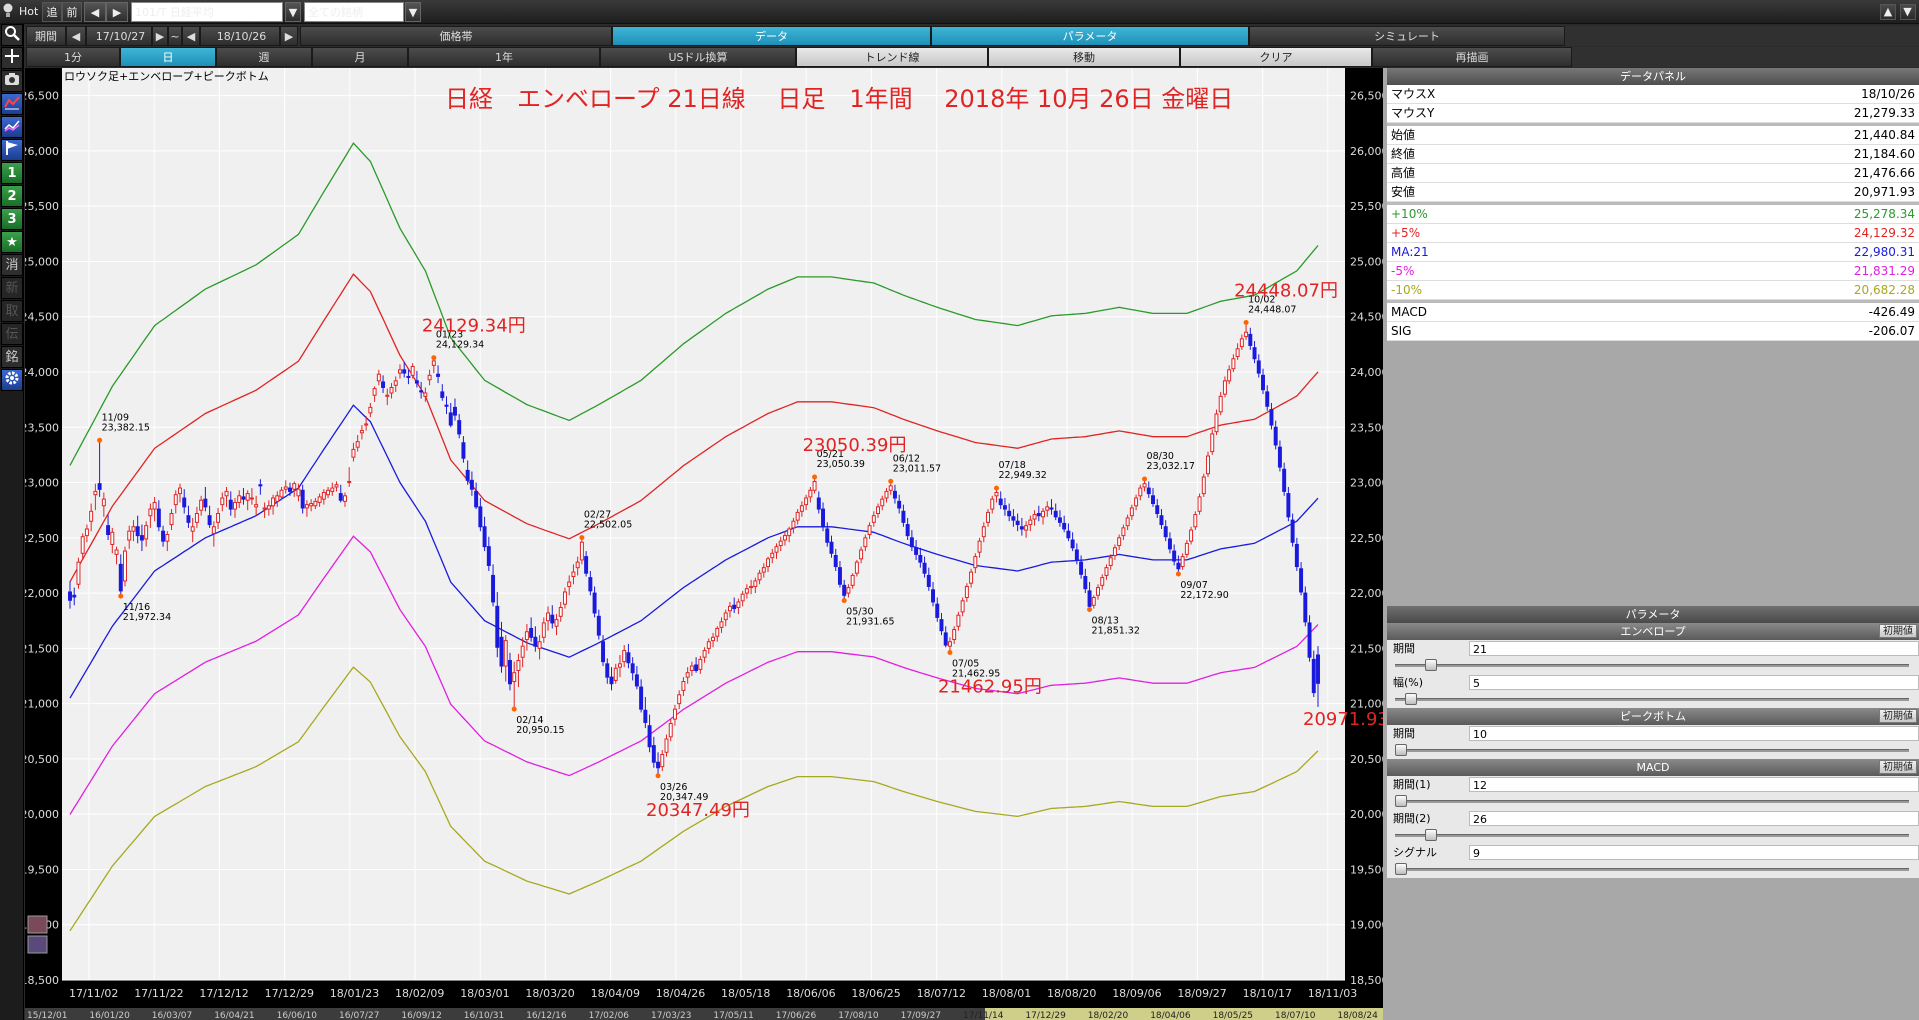 This screenshot has height=1020, width=1919. Describe the element at coordinates (12, 127) in the screenshot. I see `line-chart-icon` at that location.